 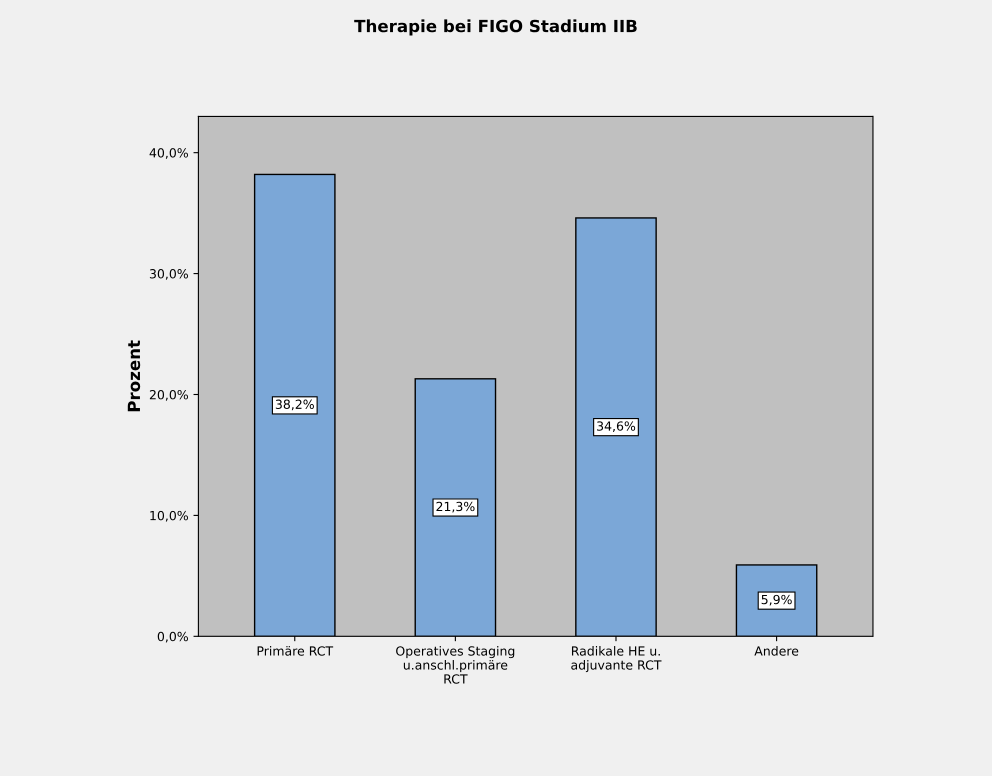 What do you see at coordinates (134, 376) in the screenshot?
I see `y-axis-title: Prozent` at bounding box center [134, 376].